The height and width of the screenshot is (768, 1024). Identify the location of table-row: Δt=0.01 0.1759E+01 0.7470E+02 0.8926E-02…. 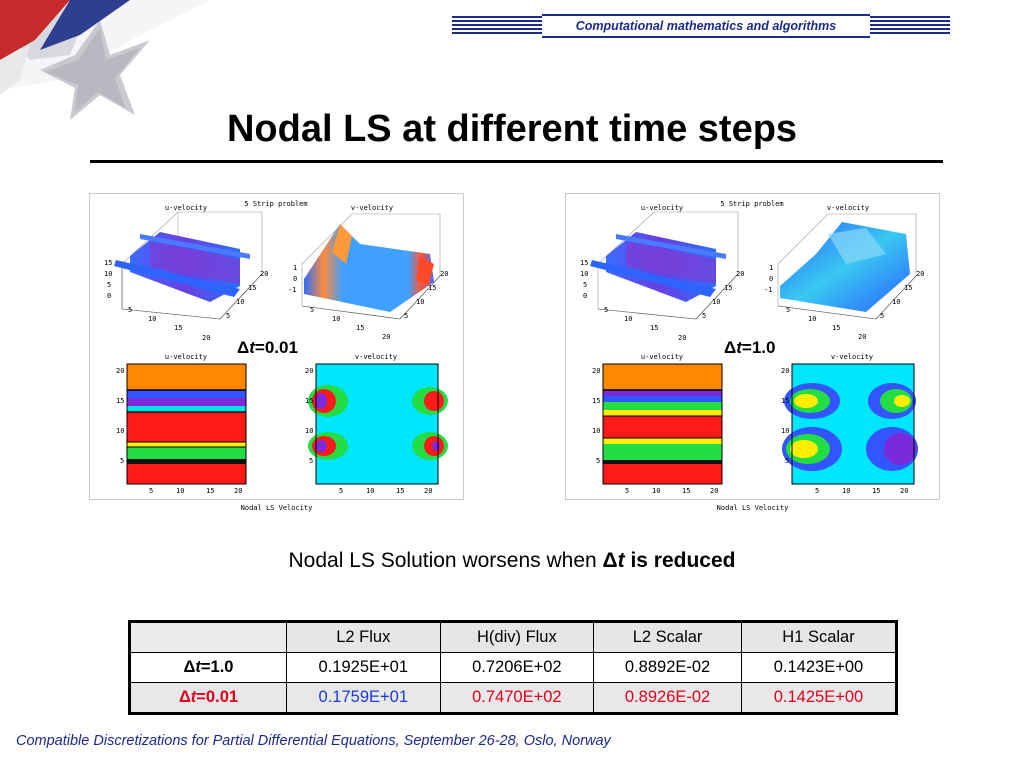
(513, 698).